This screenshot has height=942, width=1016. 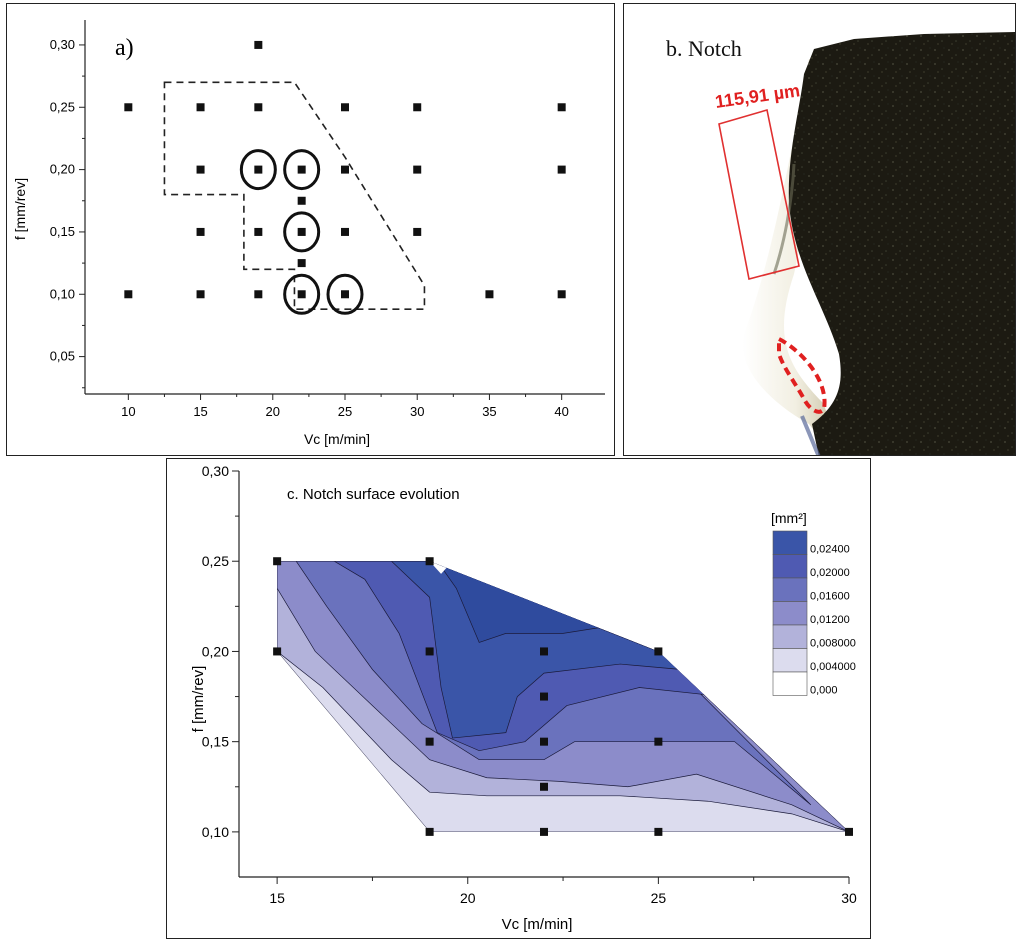 I want to click on y-tick-label-a: 0,25, so click(x=62, y=106).